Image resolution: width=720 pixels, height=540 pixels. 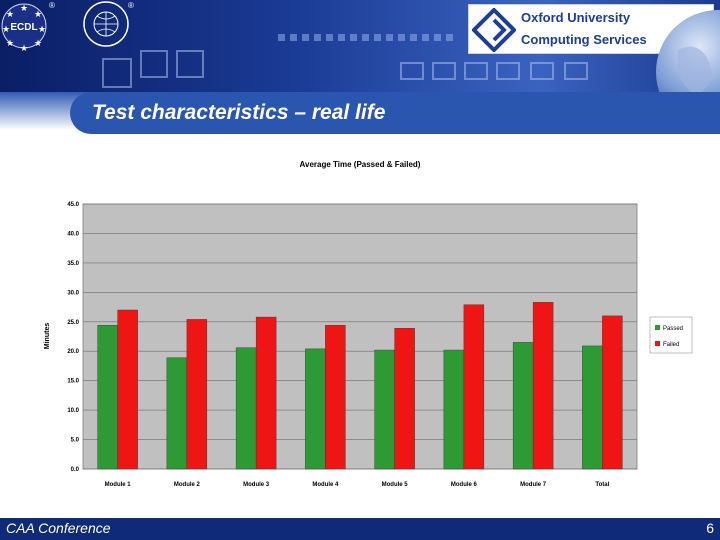 What do you see at coordinates (73, 352) in the screenshot?
I see `y-tick-label: 20.0` at bounding box center [73, 352].